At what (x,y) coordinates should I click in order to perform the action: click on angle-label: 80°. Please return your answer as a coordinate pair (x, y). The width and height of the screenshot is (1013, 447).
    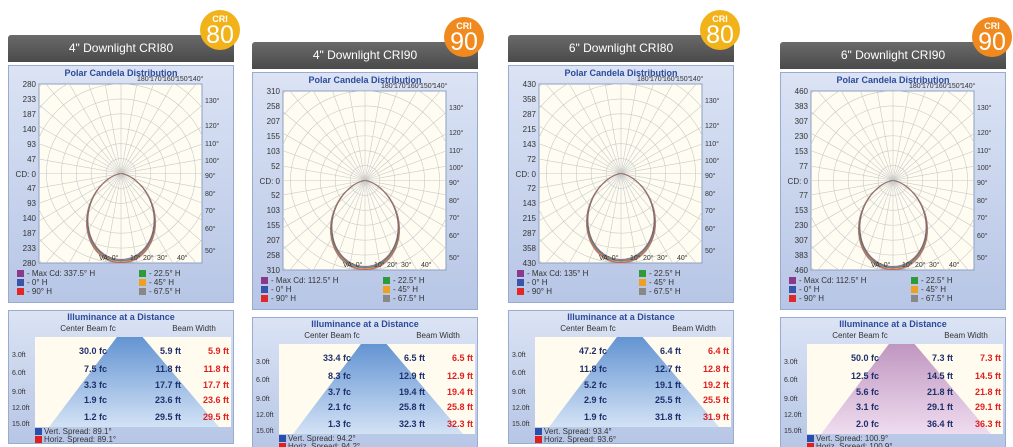
    Looking at the image, I should click on (982, 201).